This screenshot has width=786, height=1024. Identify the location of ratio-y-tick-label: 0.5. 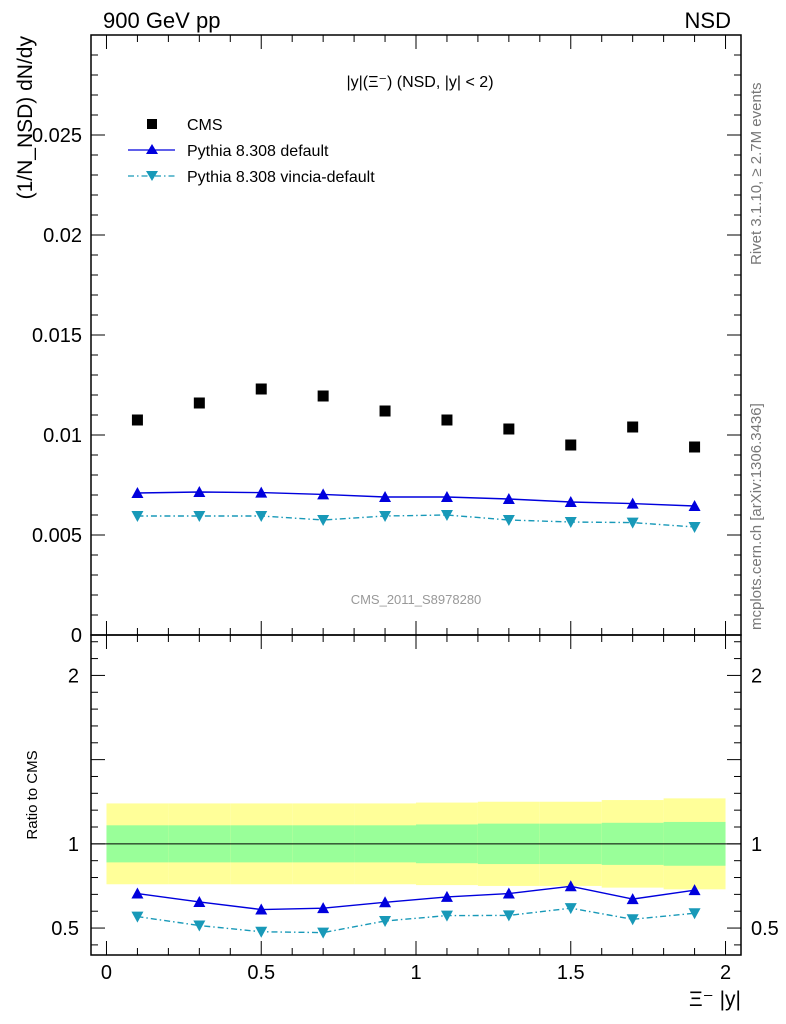
(65, 929).